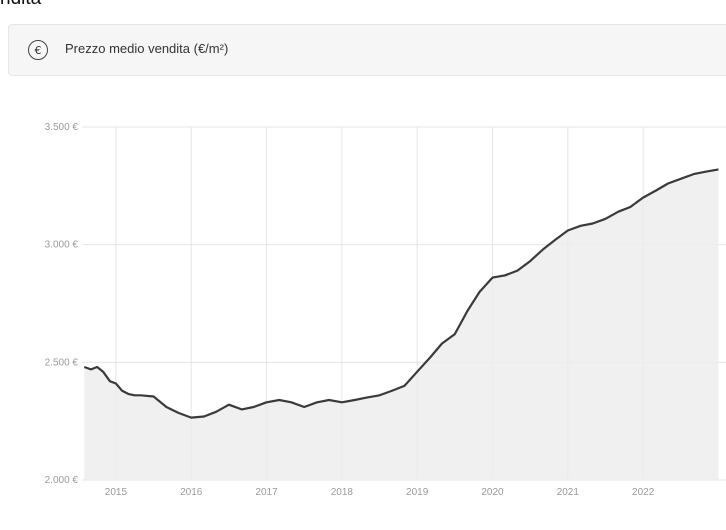 The height and width of the screenshot is (530, 726). I want to click on y-tick-label: 2.500 €, so click(62, 362).